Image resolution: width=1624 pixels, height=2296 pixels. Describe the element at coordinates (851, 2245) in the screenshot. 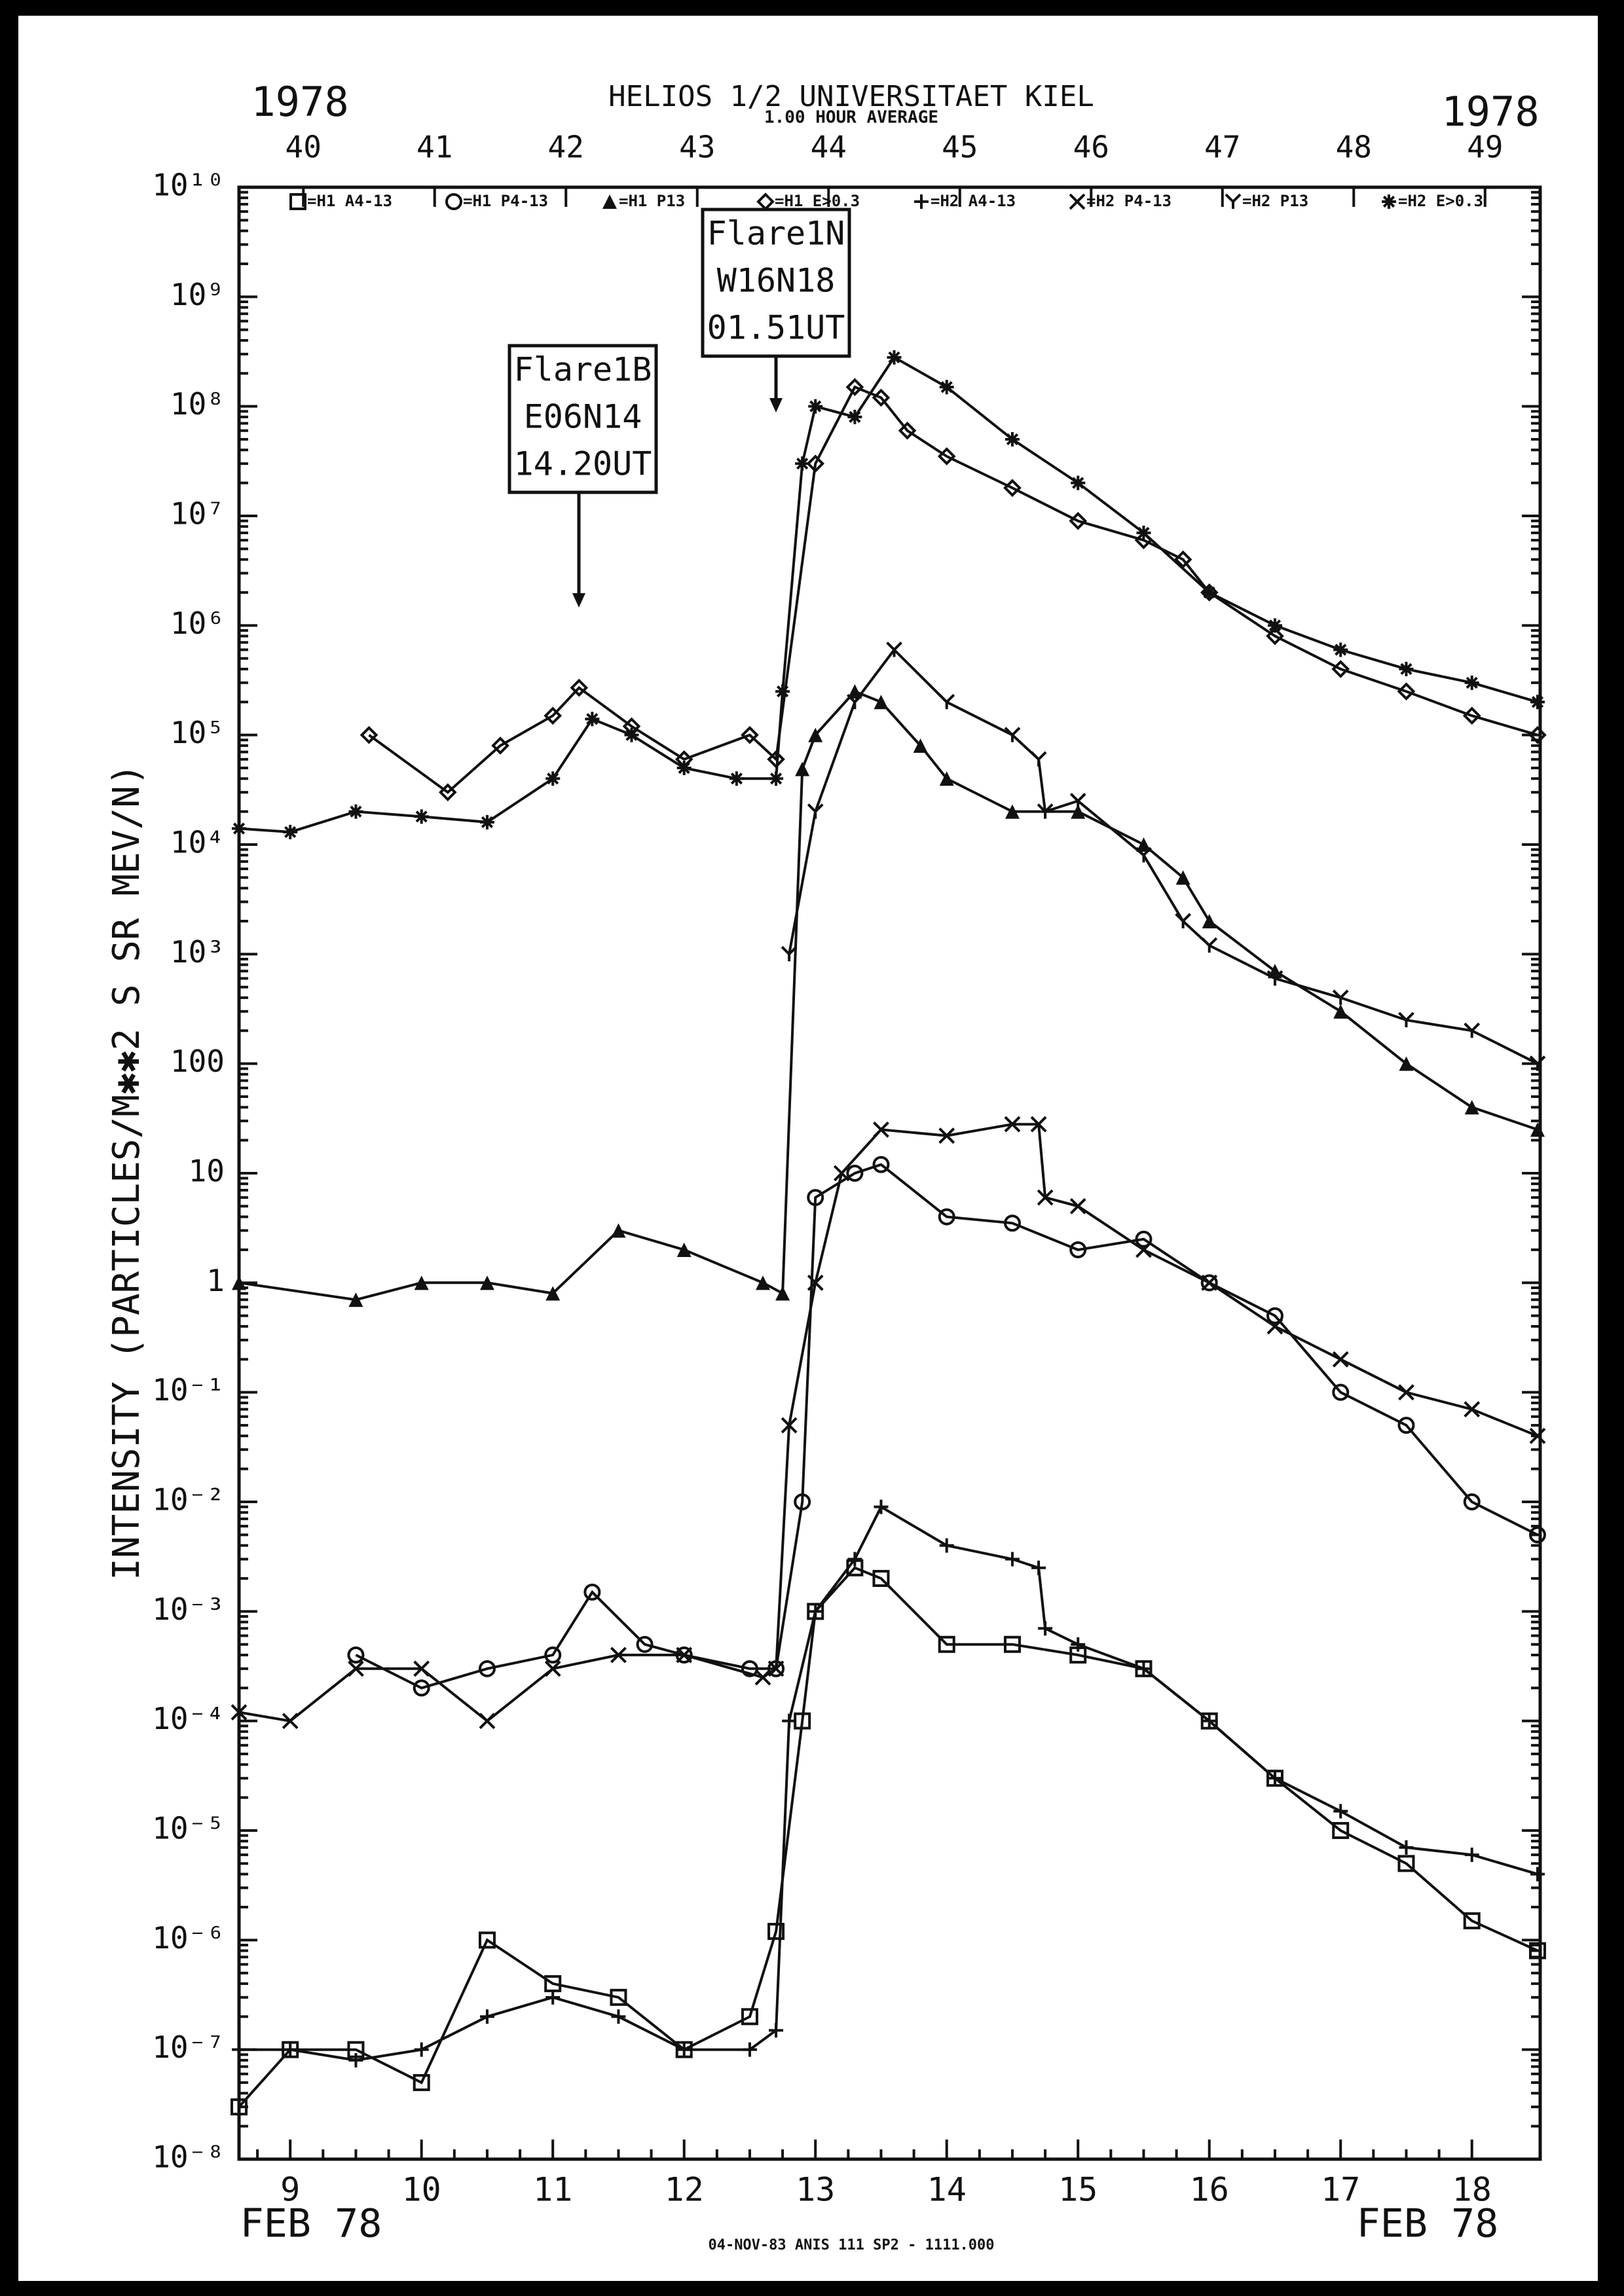

I see `footer: 04-NOV-83 ANIS 111 SP2 - 1111.000` at that location.